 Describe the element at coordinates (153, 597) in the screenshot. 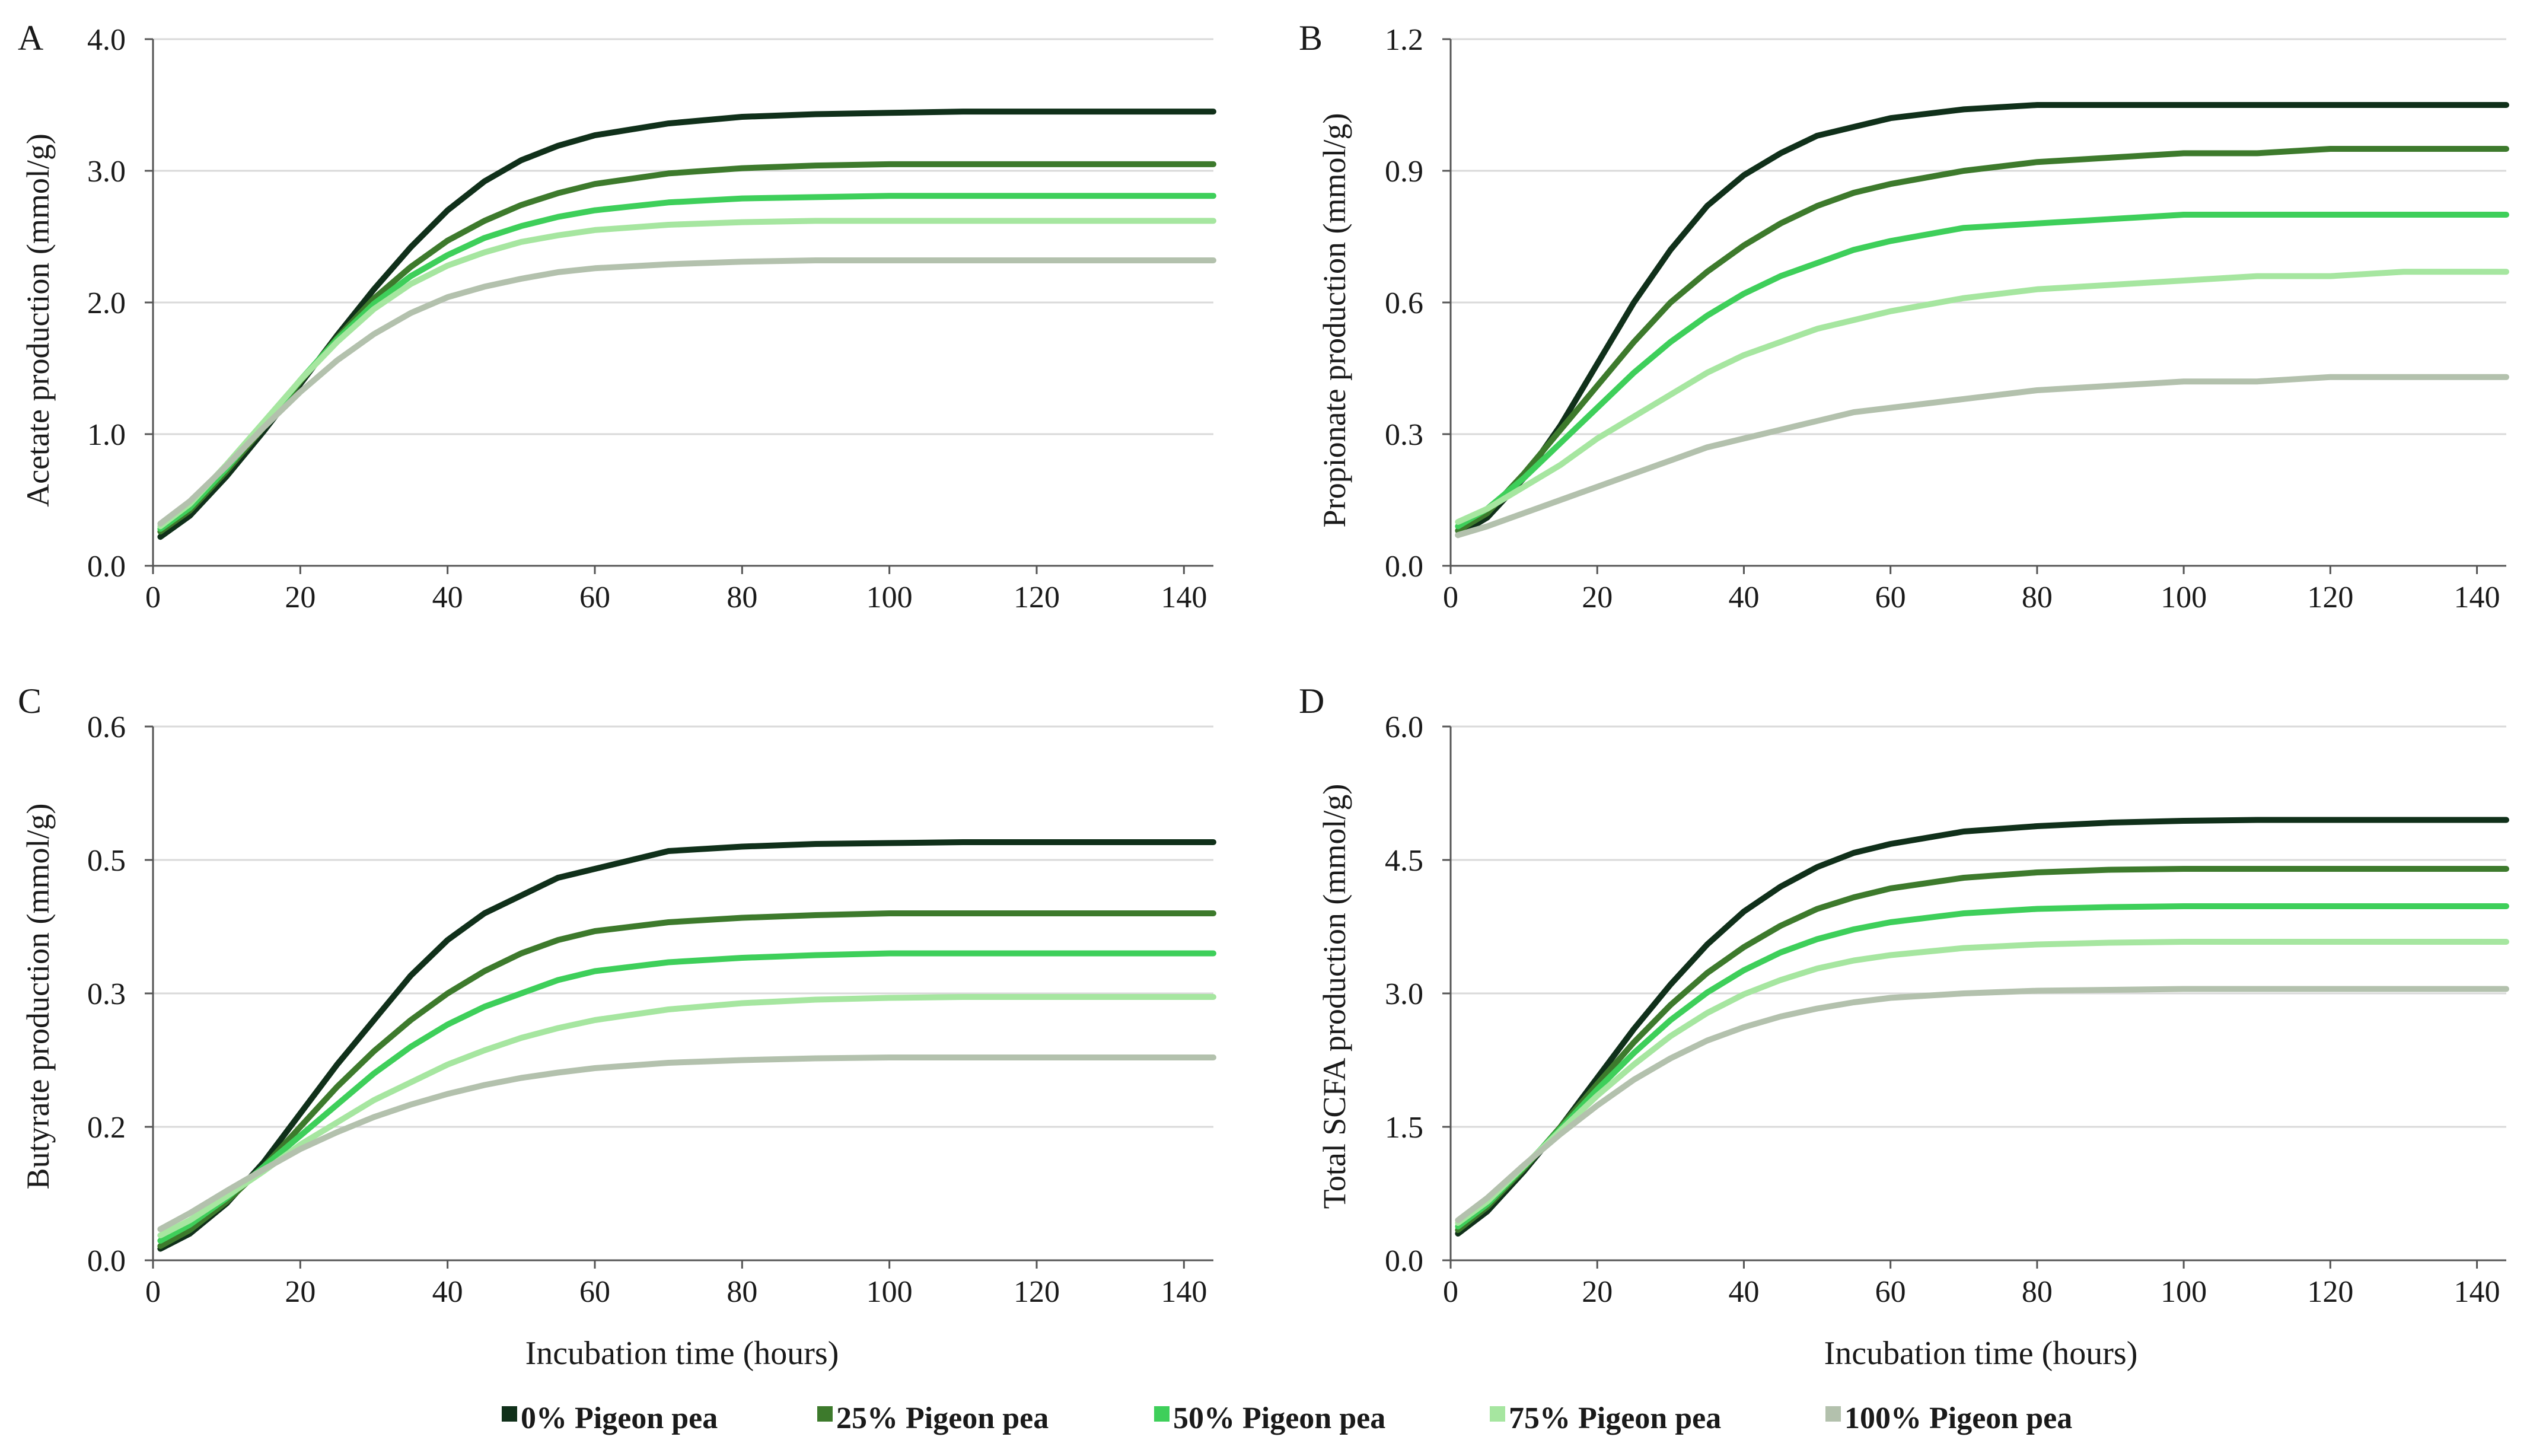

I see `panel-a-x-tick-label: 0` at that location.